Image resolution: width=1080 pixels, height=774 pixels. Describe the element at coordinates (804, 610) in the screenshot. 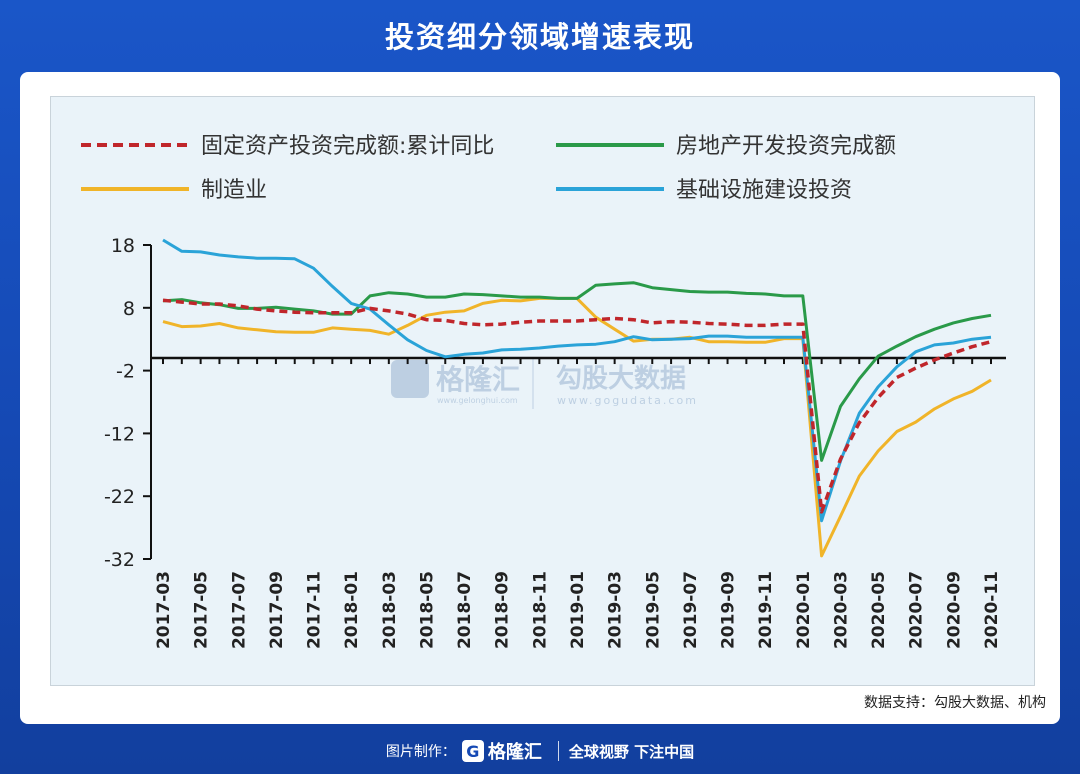

I see `x-tick-label: 2020-01` at that location.